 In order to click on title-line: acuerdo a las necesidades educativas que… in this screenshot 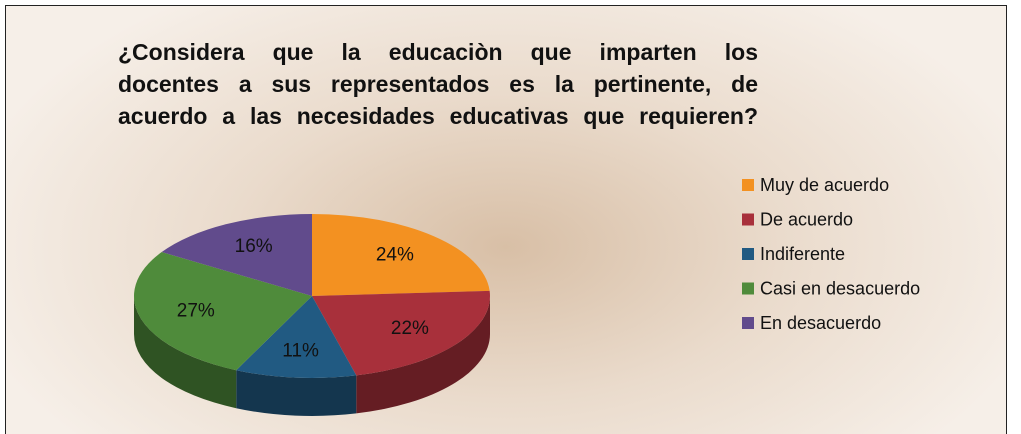, I will do `click(438, 116)`.